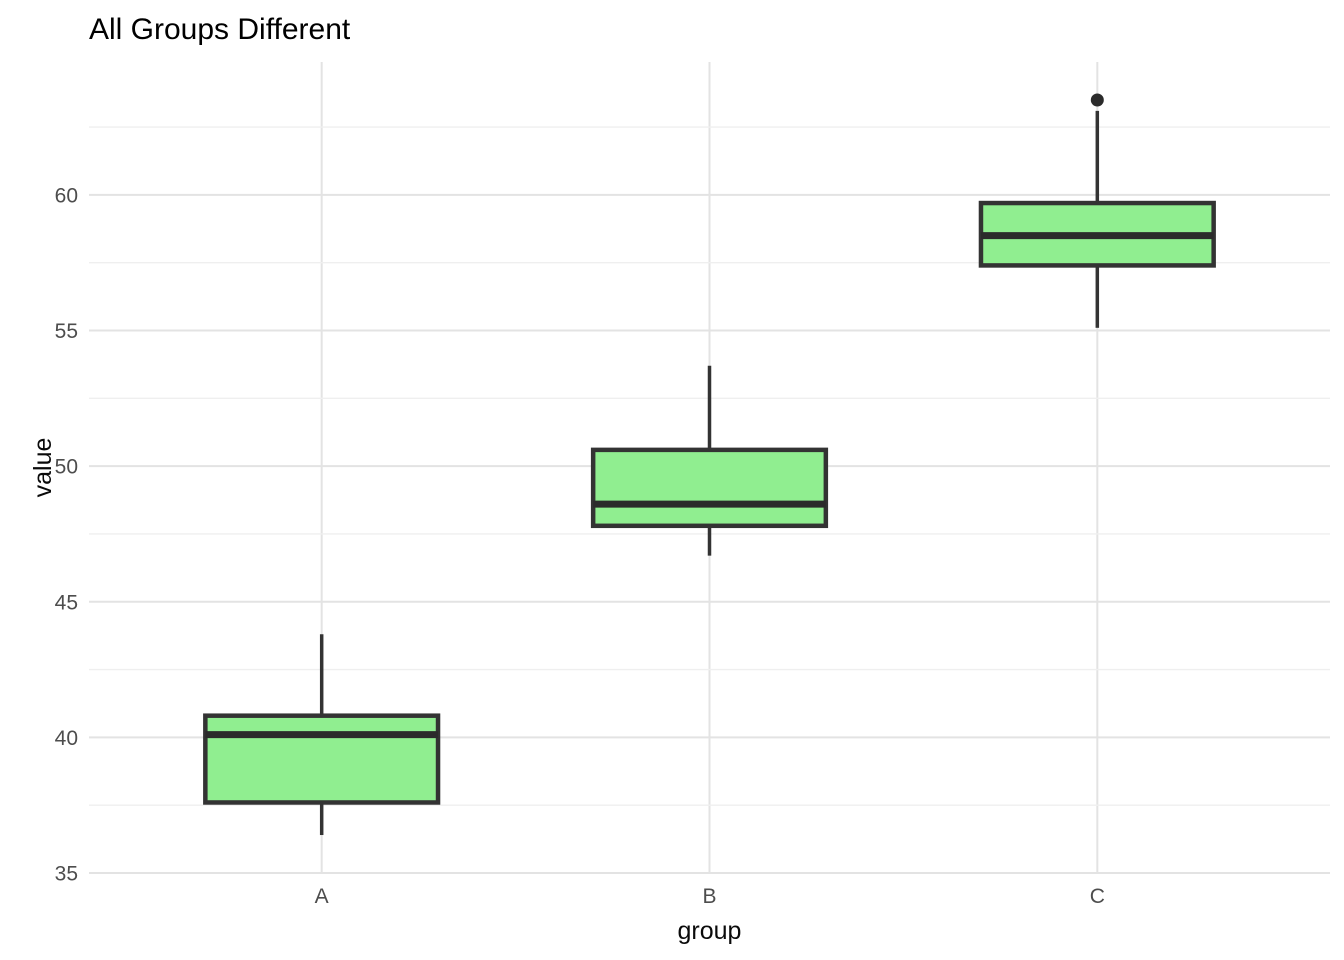 The height and width of the screenshot is (960, 1344). I want to click on boxplot-C, so click(1097, 210).